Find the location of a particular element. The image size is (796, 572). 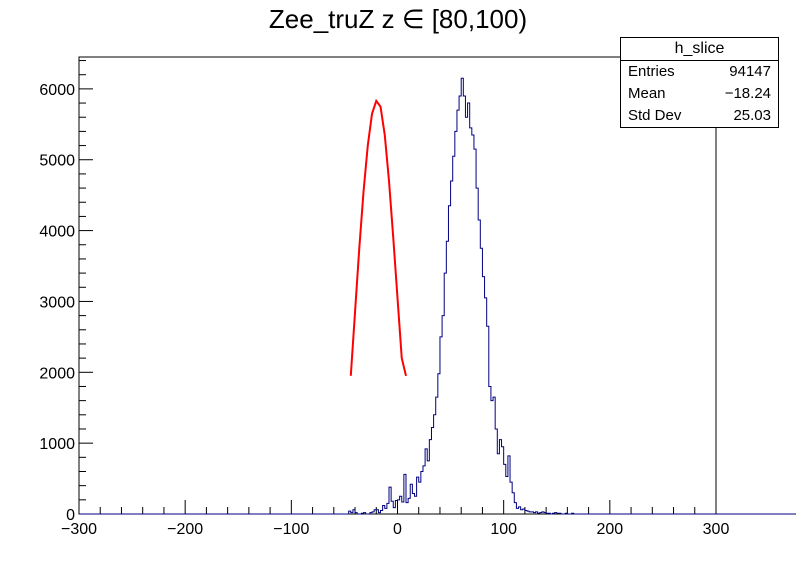

stats-row-entries: Entries 94147 is located at coordinates (699, 72).